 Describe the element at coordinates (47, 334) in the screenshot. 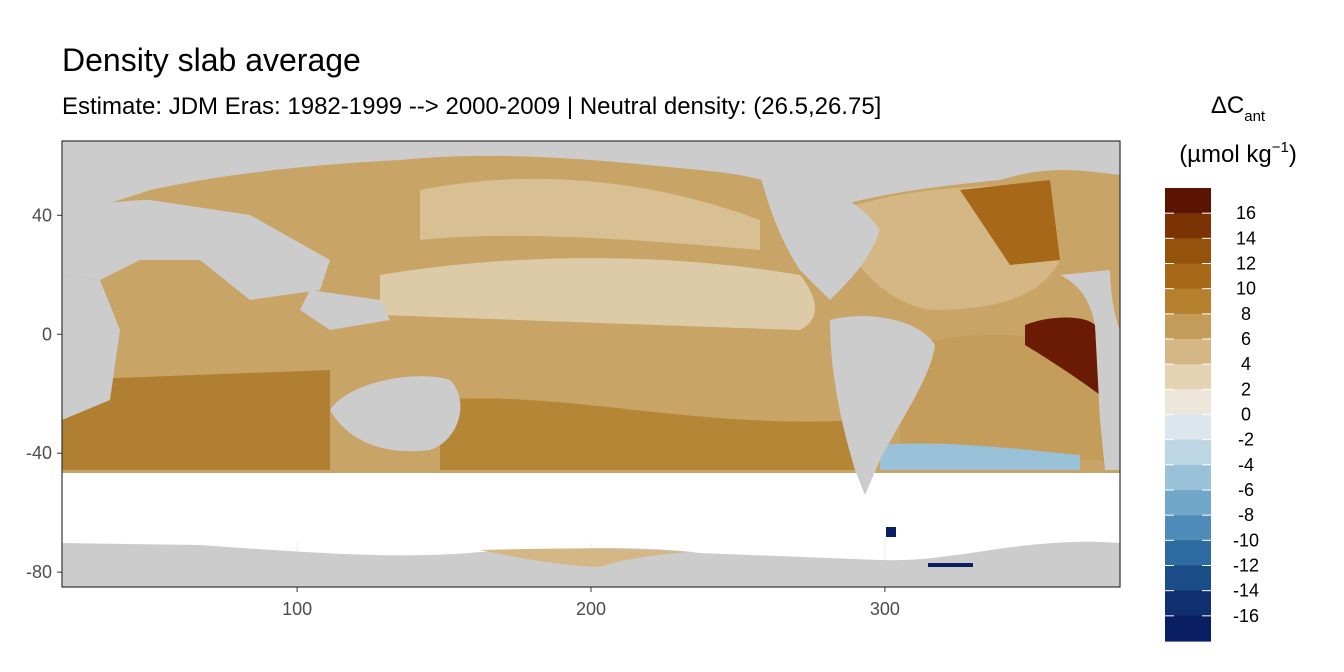

I see `y-tick-label: 0` at that location.